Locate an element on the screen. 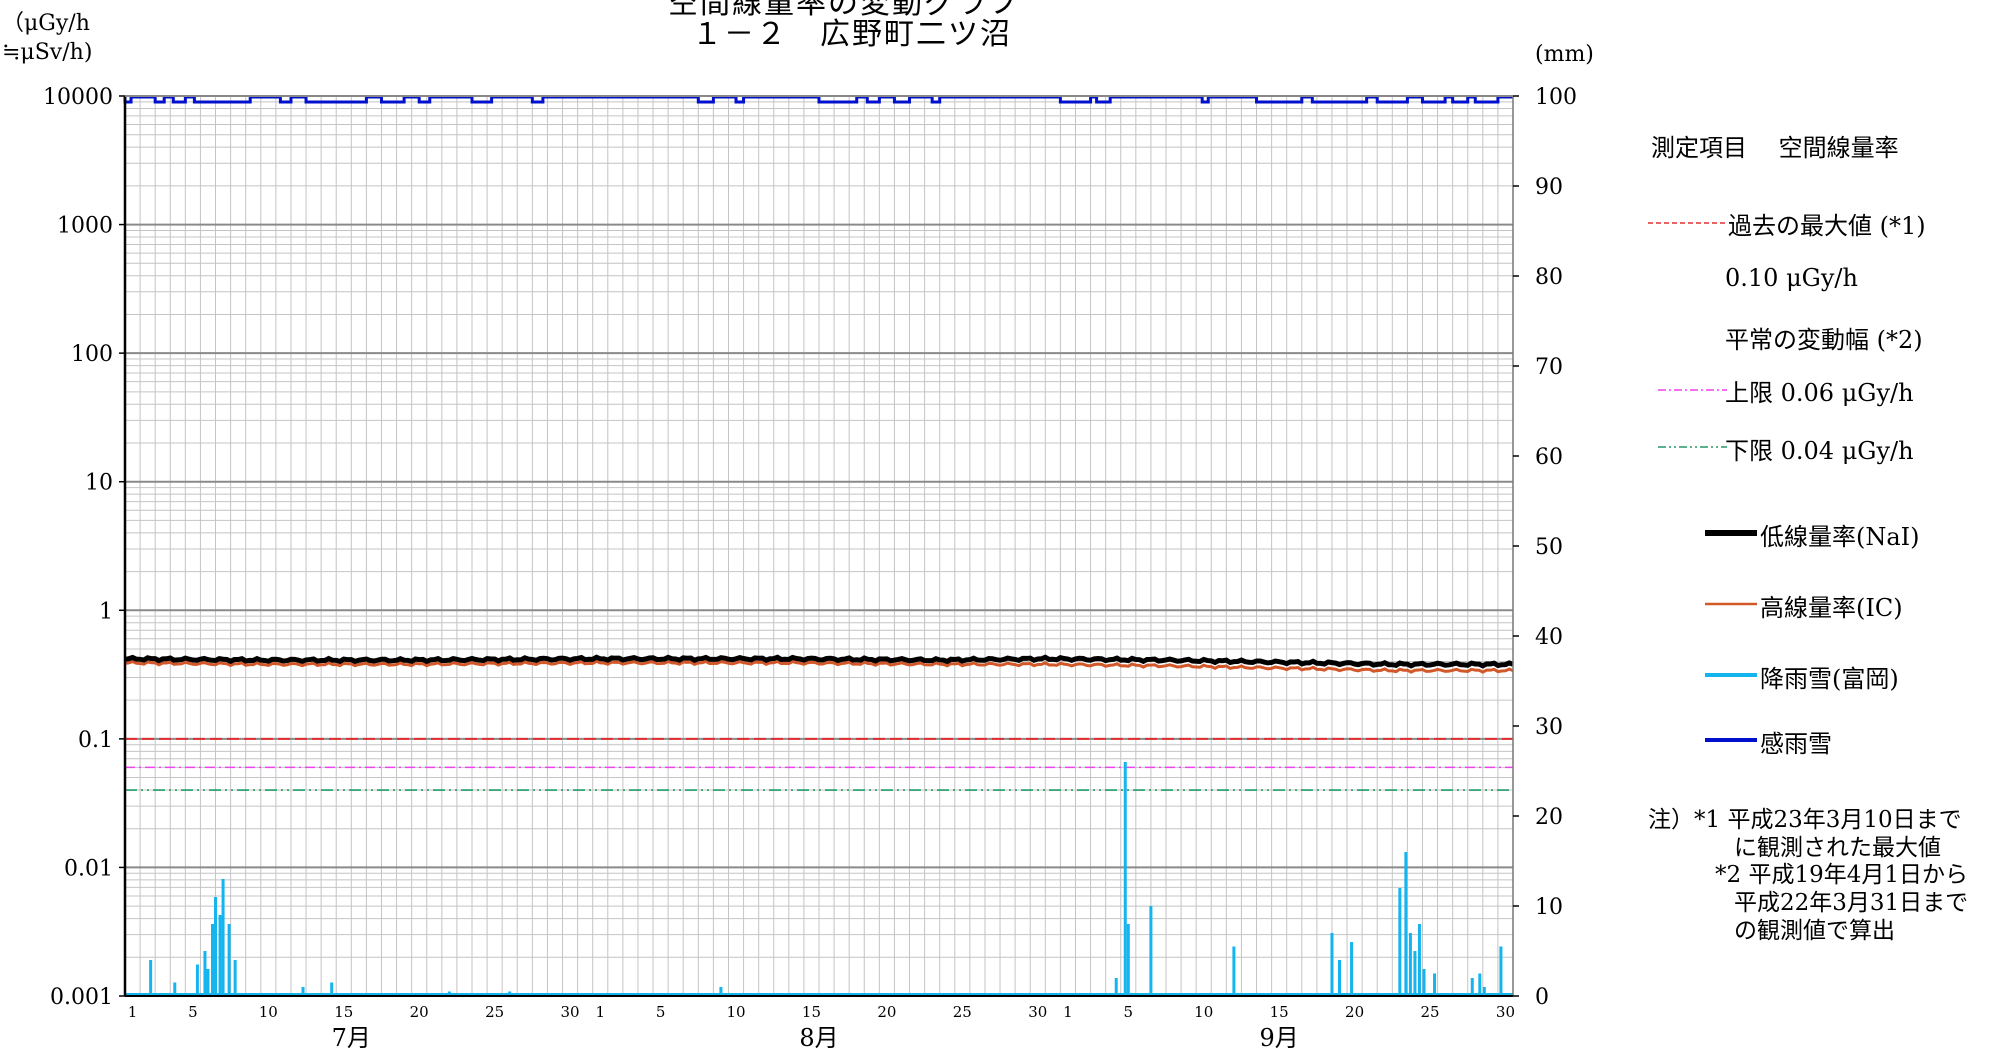 This screenshot has width=2004, height=1054. ic-series-line is located at coordinates (819, 666).